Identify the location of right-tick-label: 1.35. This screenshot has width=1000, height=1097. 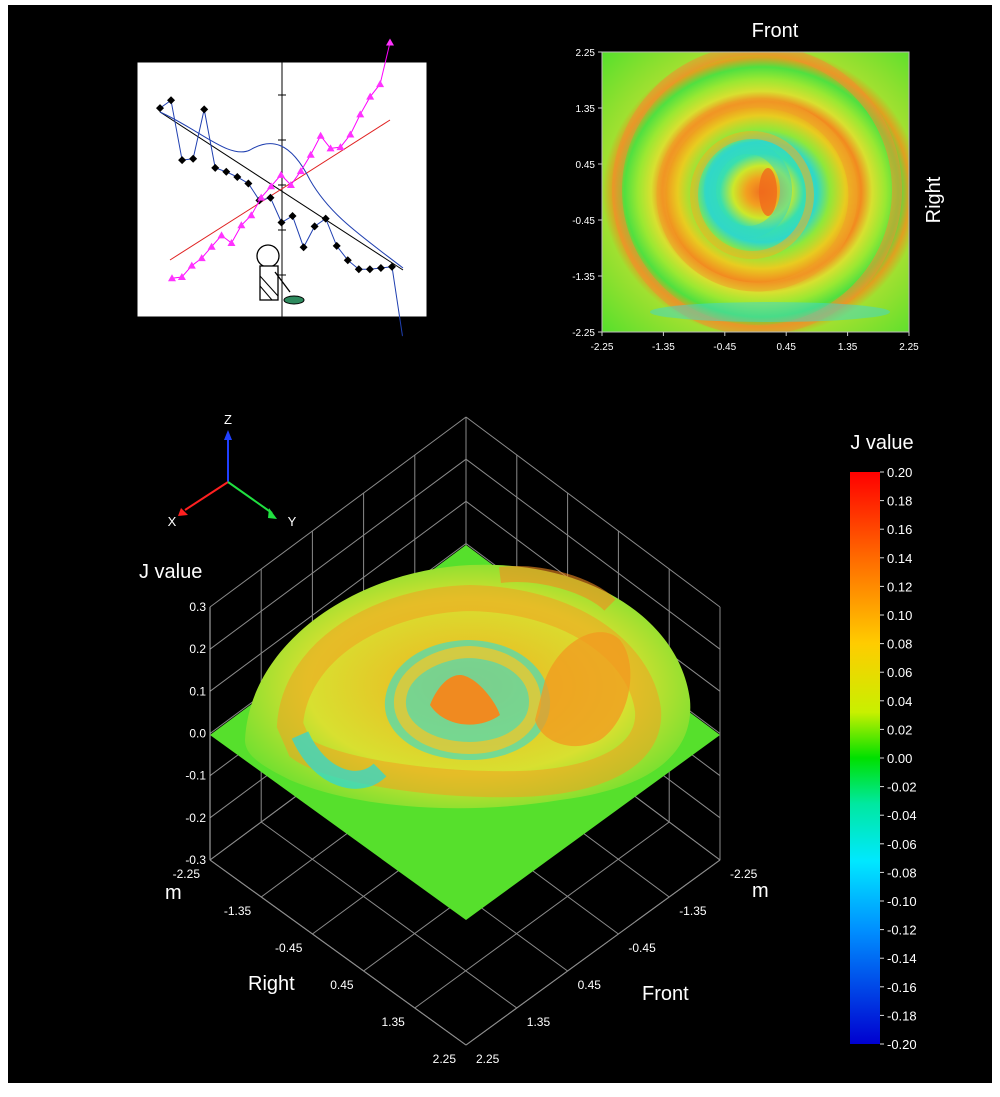
(393, 1022).